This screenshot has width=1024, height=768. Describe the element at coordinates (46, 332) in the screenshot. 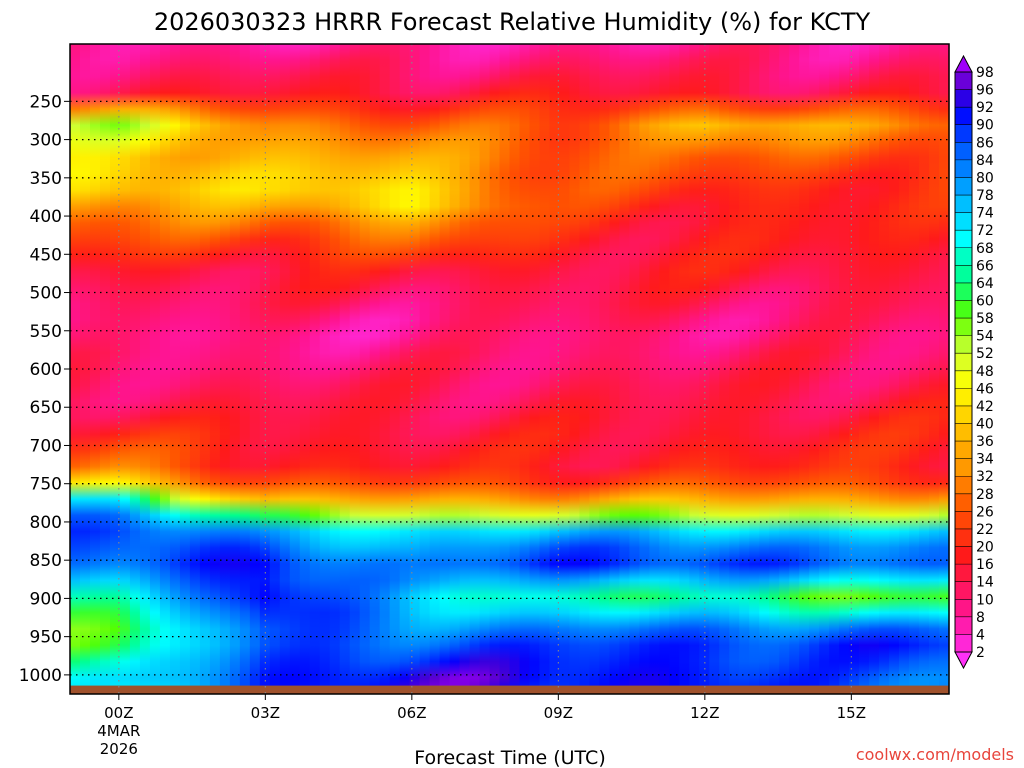

I see `y-tick-label: 550` at that location.